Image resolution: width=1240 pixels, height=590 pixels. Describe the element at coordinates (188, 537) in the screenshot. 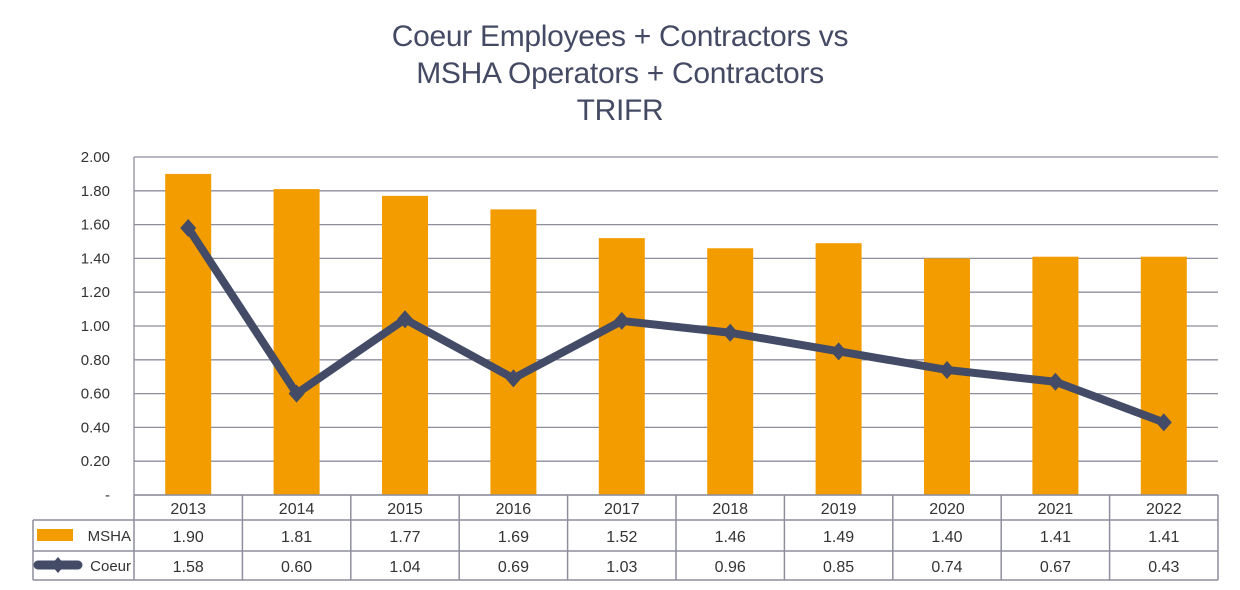

I see `table-msha-value: 1.90` at that location.